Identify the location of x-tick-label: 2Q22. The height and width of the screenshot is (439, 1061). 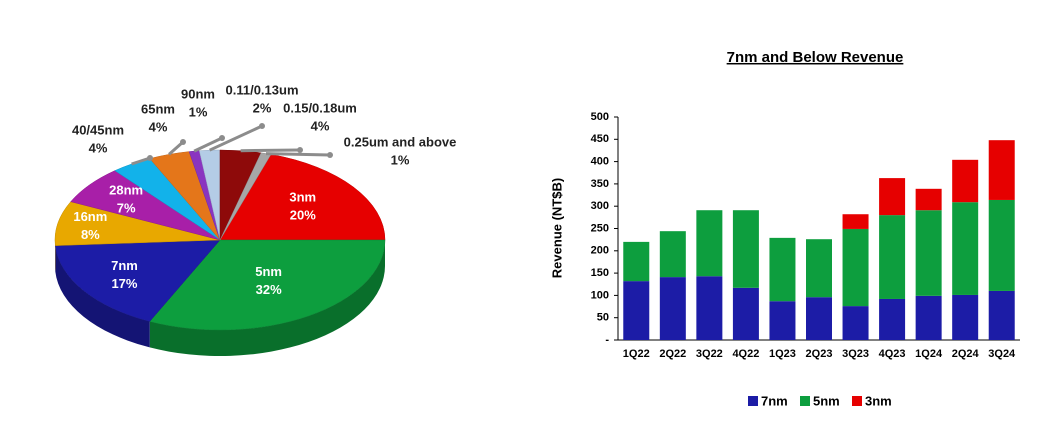
(672, 354).